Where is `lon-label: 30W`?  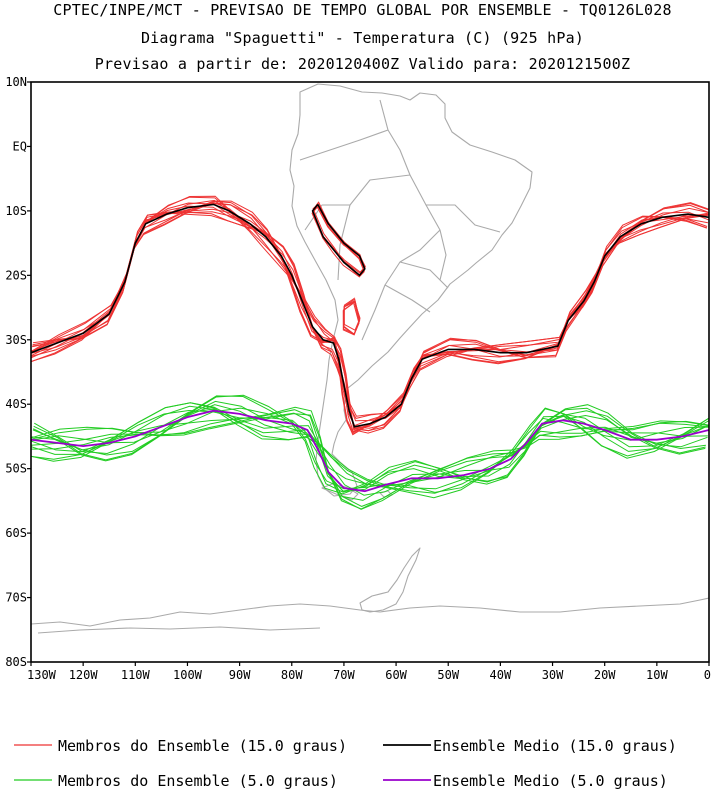
lon-label: 30W is located at coordinates (553, 675).